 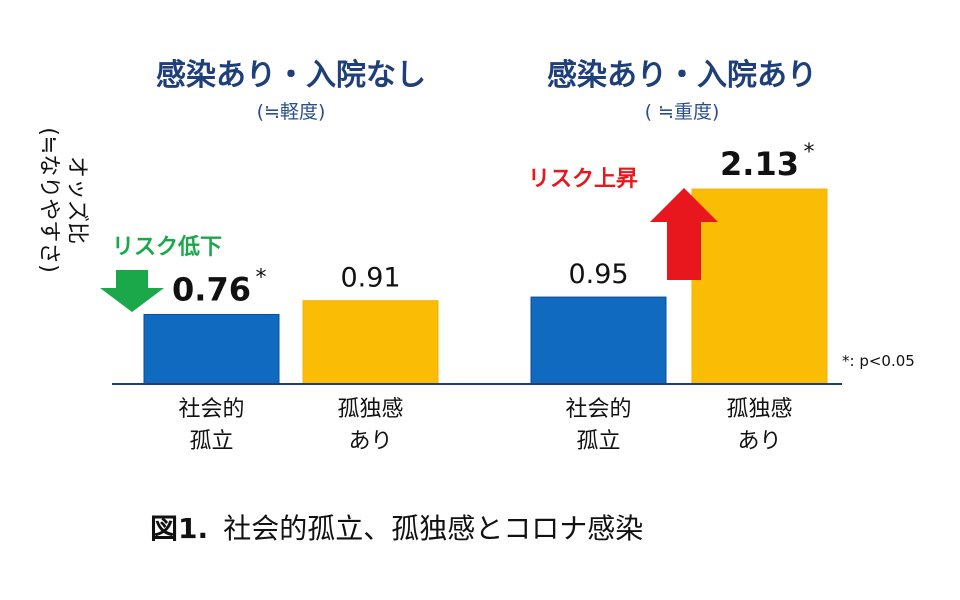 What do you see at coordinates (759, 164) in the screenshot?
I see `bar-value-label: 2.13` at bounding box center [759, 164].